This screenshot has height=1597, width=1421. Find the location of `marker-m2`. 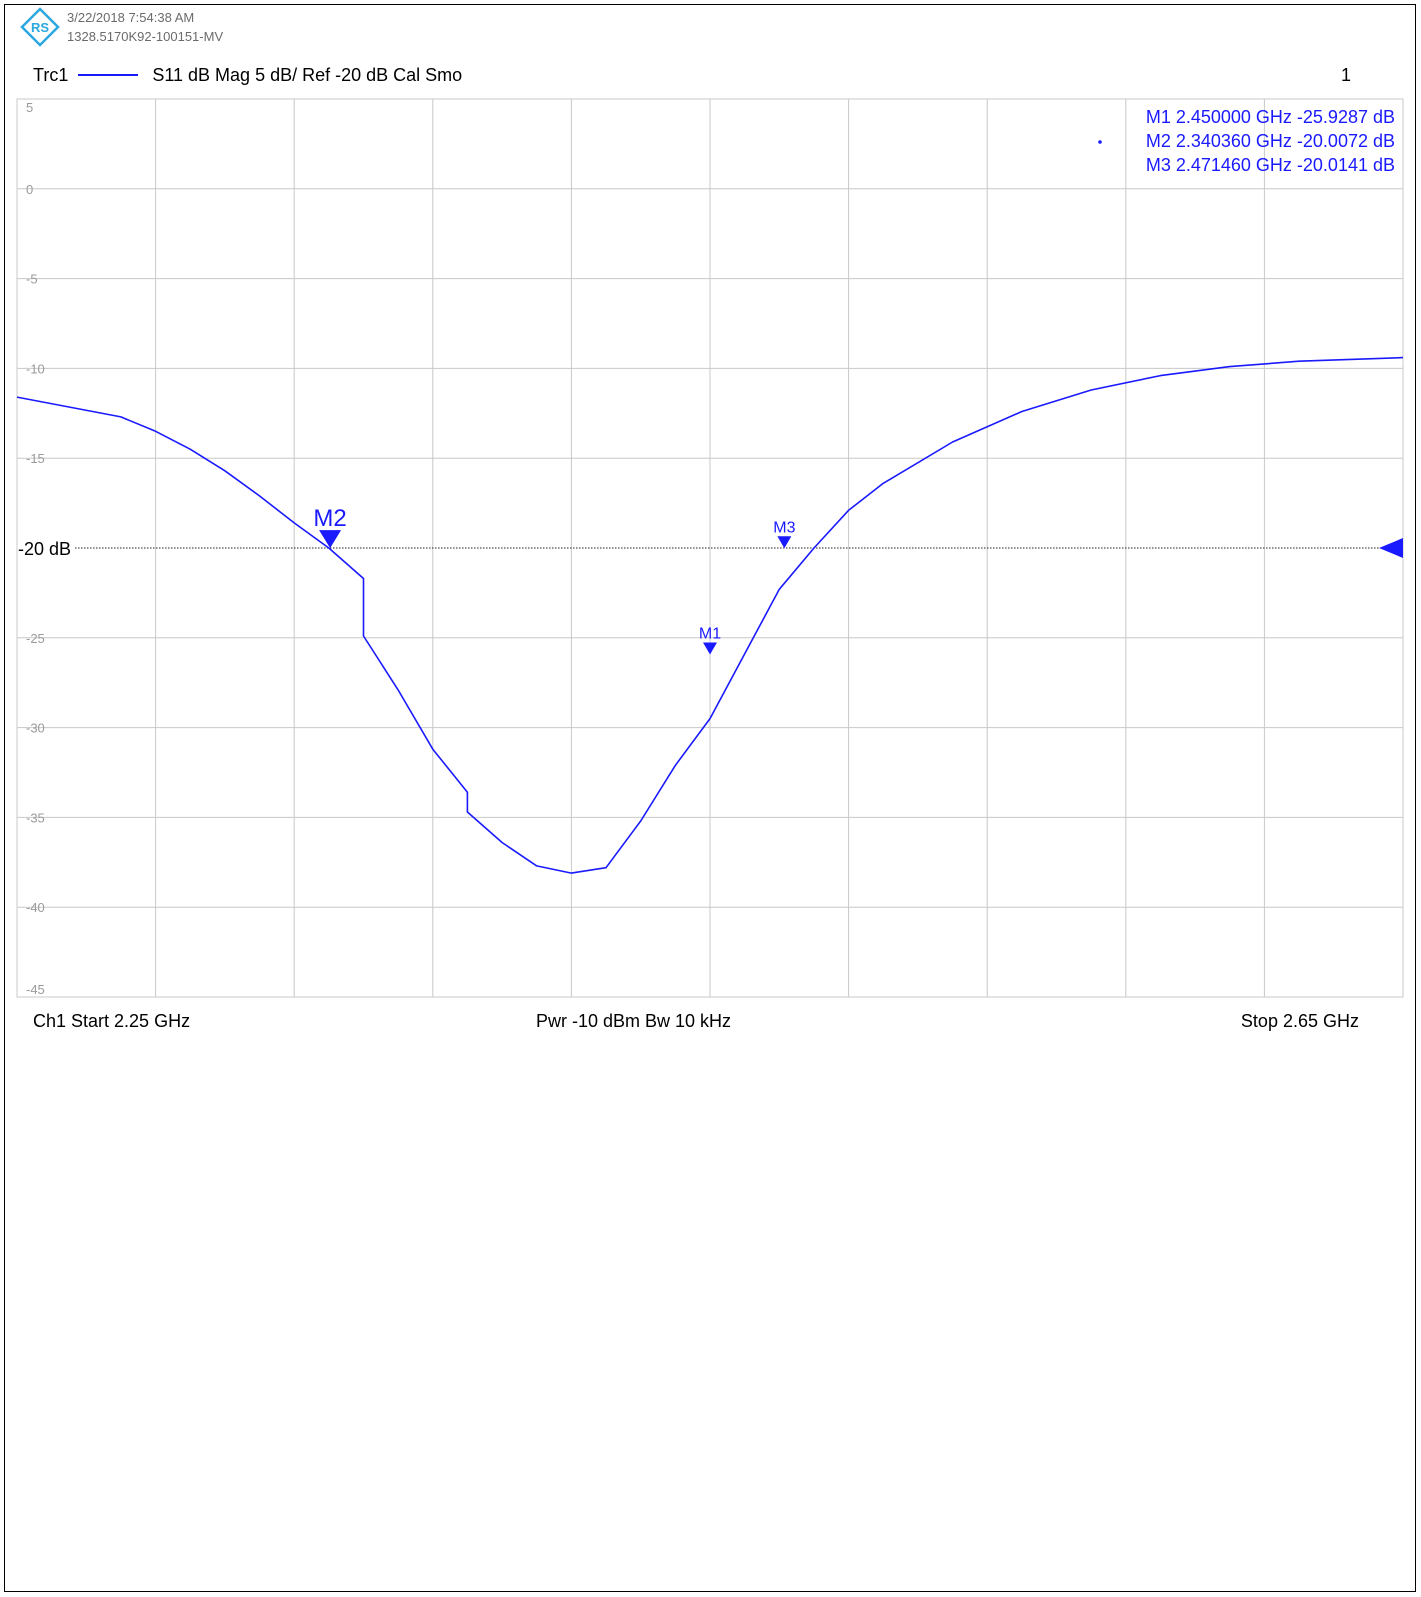

marker-m2 is located at coordinates (330, 539).